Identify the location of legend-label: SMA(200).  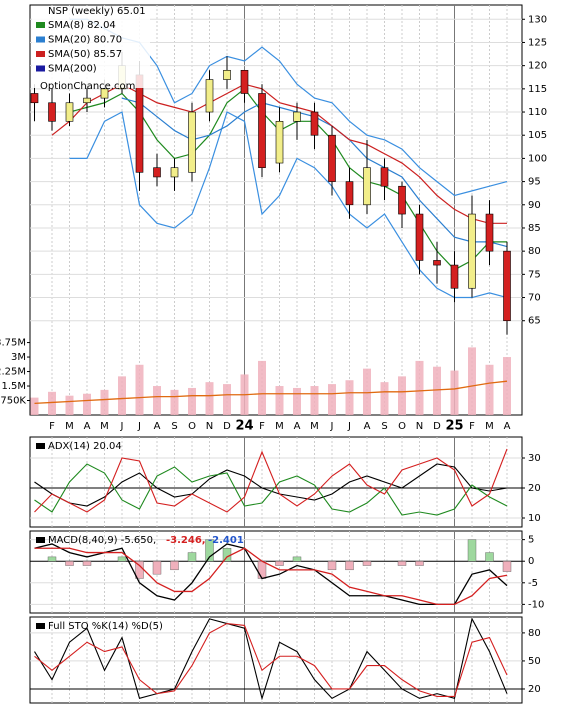
(72, 69).